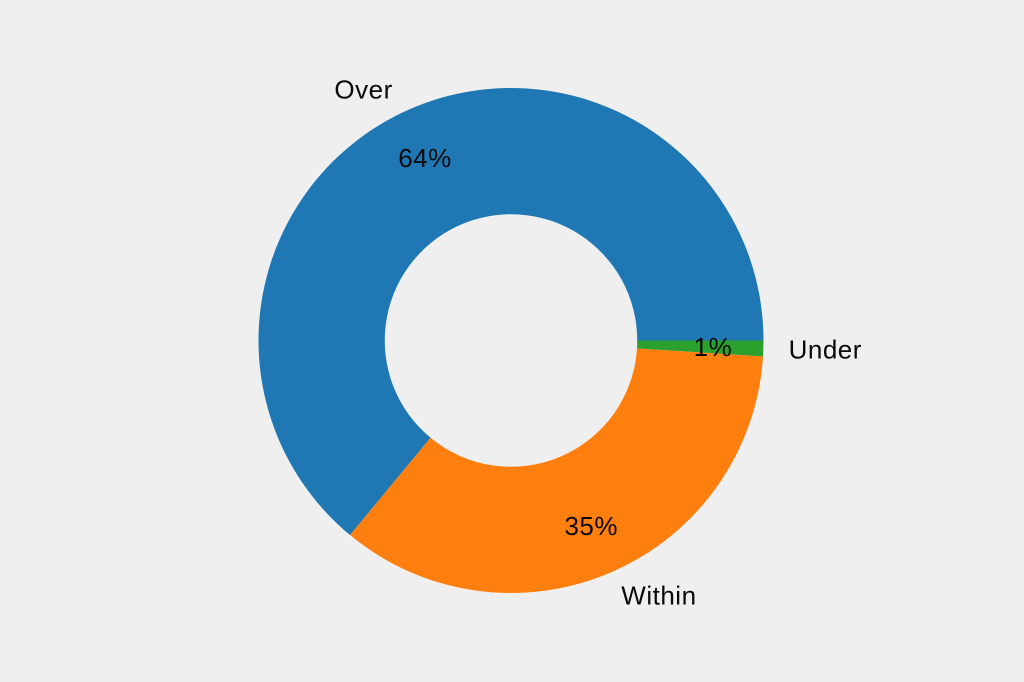  I want to click on slice-percent-label-within: 35%, so click(591, 526).